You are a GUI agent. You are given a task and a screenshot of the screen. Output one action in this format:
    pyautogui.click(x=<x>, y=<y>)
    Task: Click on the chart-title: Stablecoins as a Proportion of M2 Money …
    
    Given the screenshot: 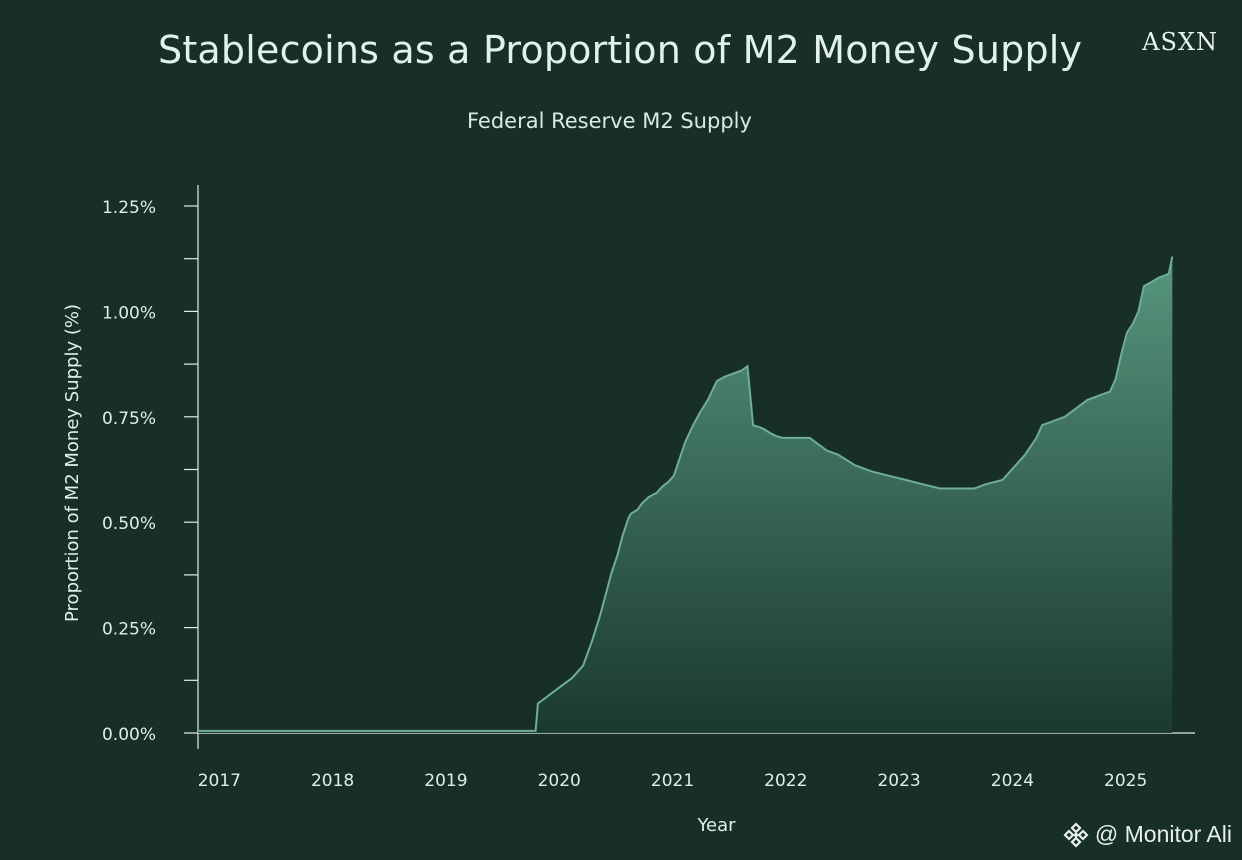 What is the action you would take?
    pyautogui.click(x=620, y=50)
    